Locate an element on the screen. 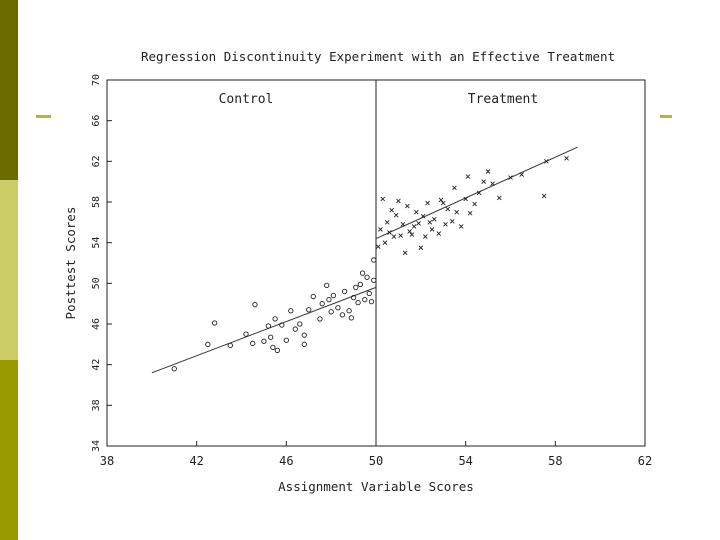 Image resolution: width=720 pixels, height=540 pixels. y-tick-label: 66 is located at coordinates (96, 121).